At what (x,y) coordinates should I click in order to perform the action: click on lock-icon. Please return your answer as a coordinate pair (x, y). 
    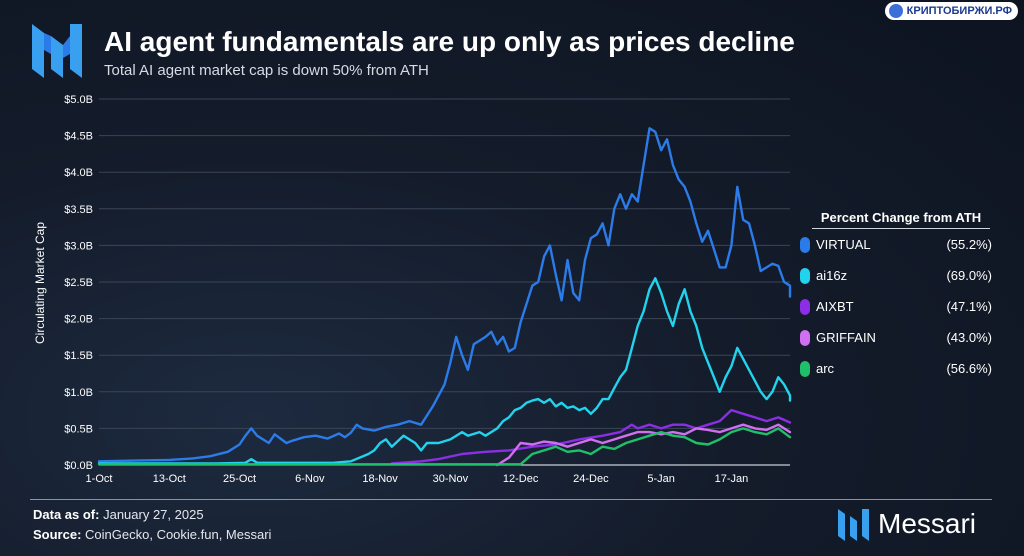
    Looking at the image, I should click on (895, 11).